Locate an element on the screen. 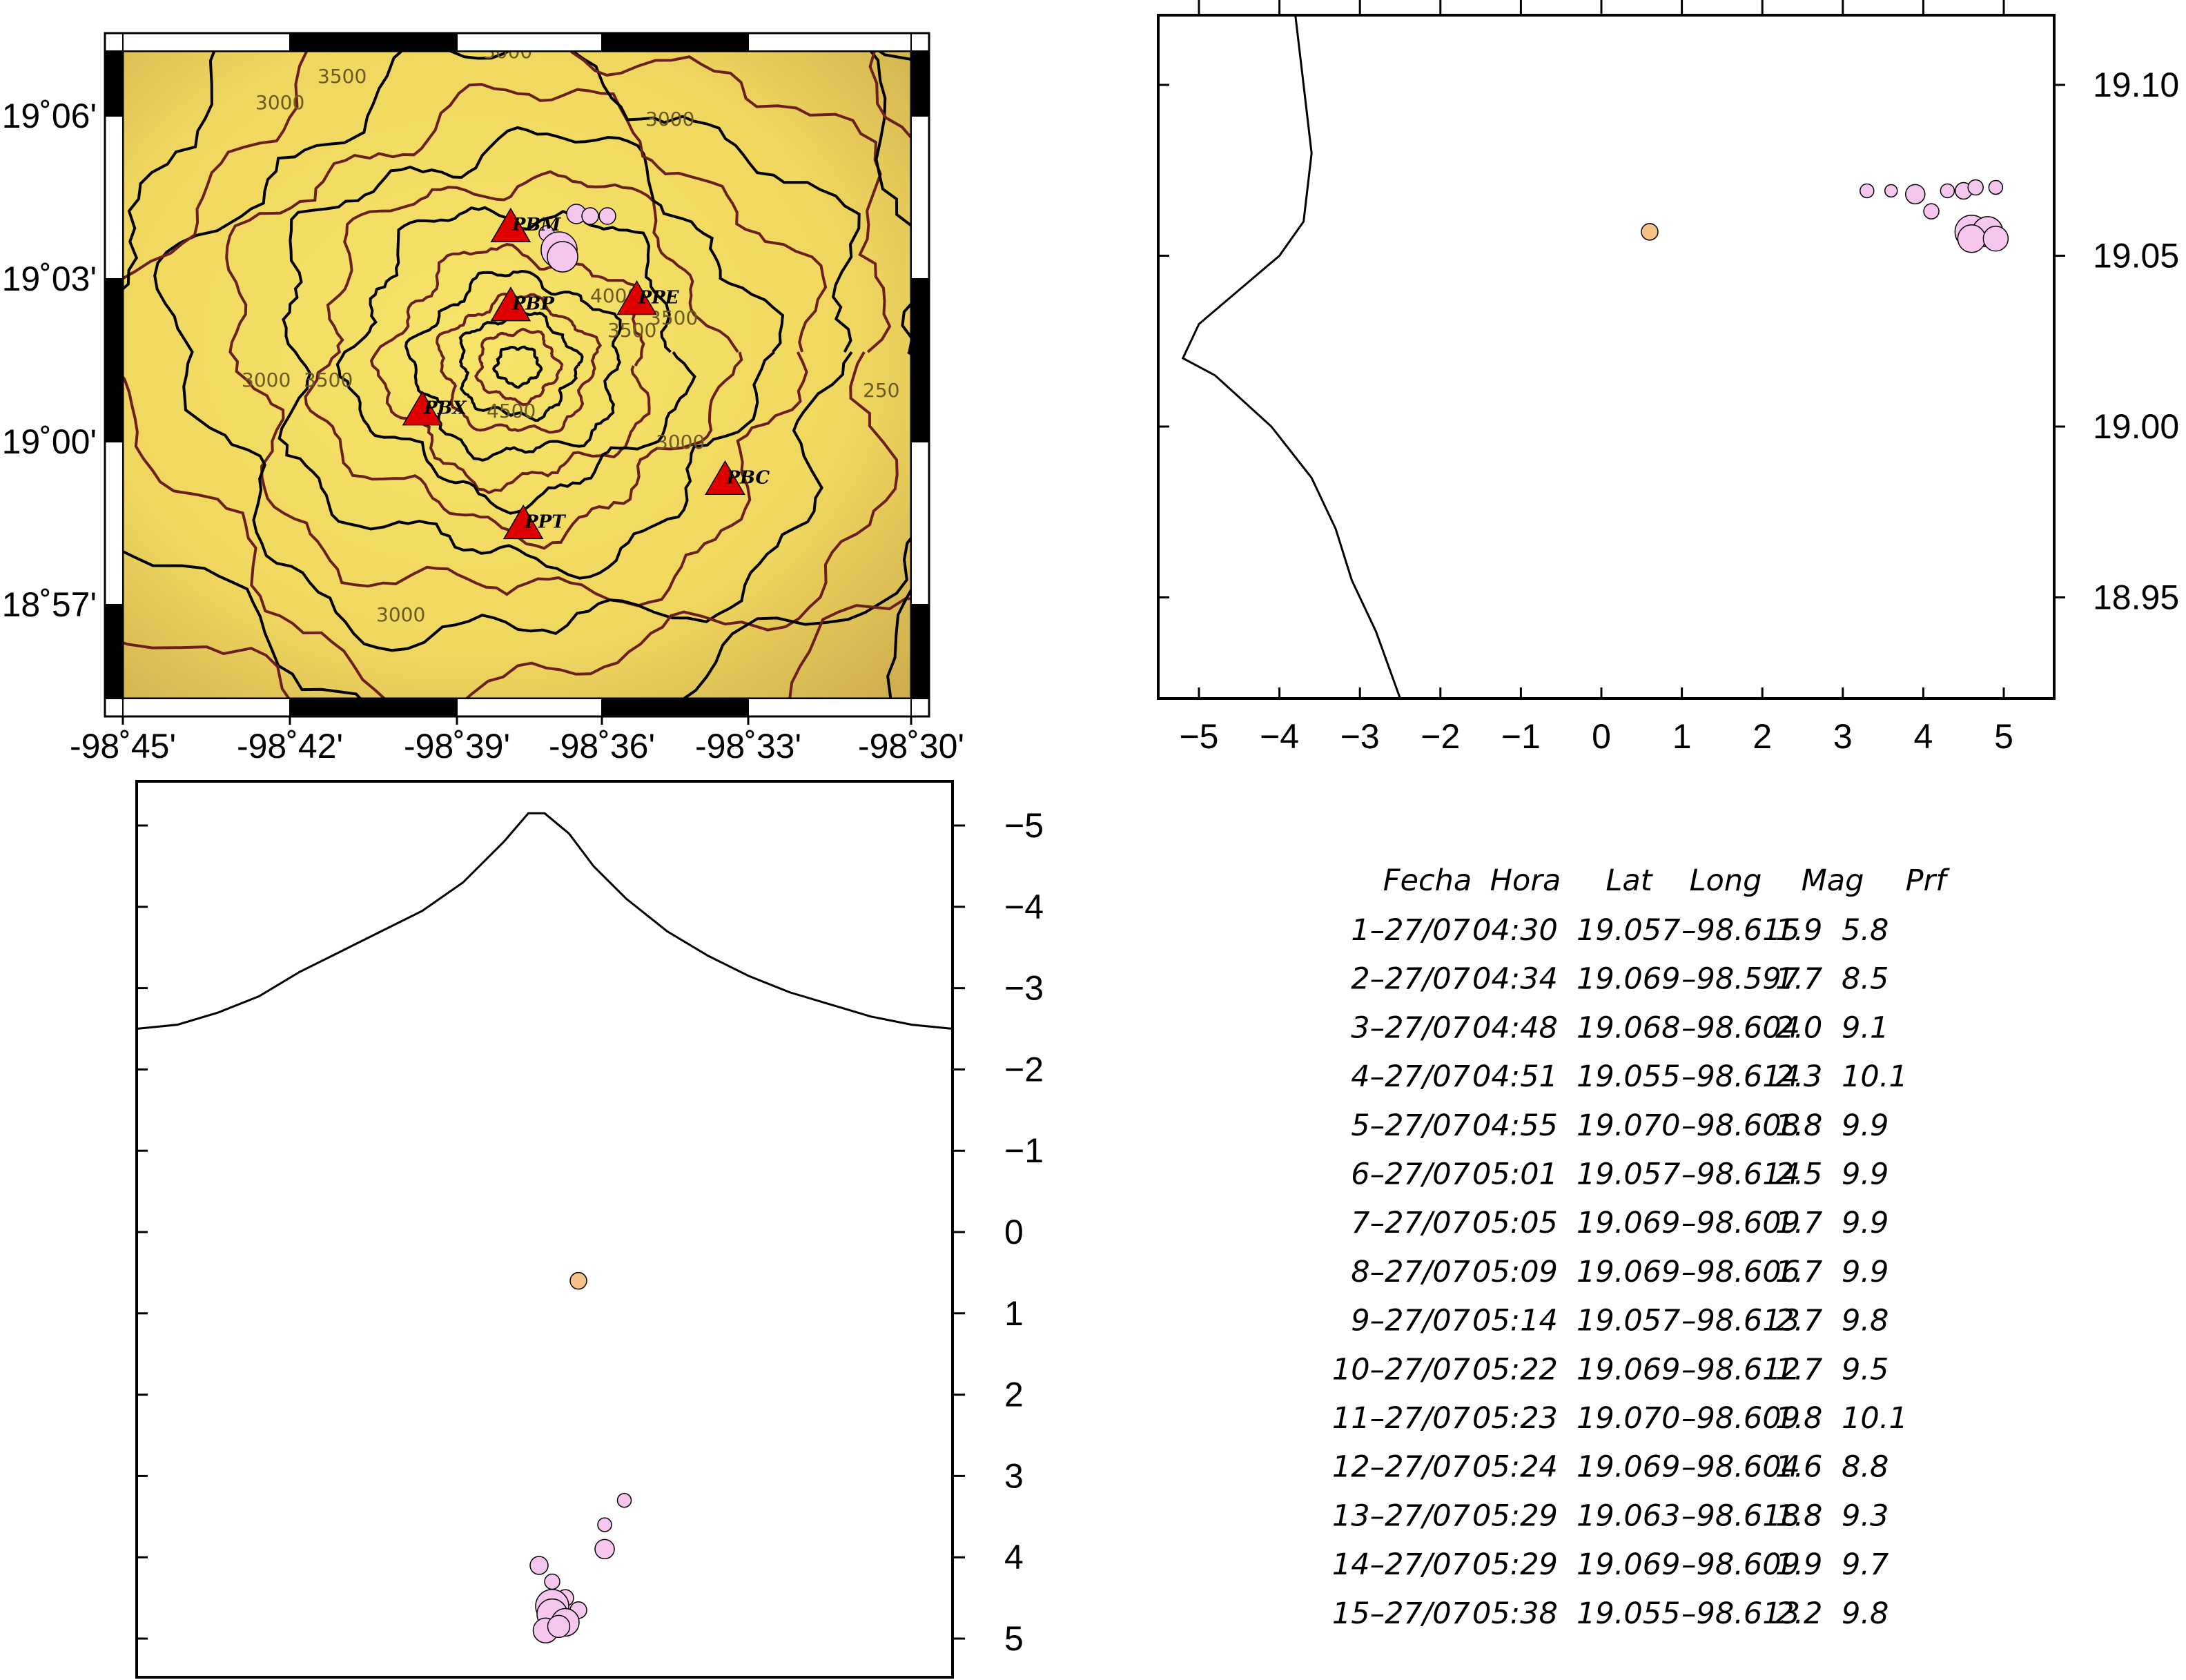 The width and height of the screenshot is (2186, 1680). depth-y-tick-label: −4 is located at coordinates (1024, 907).